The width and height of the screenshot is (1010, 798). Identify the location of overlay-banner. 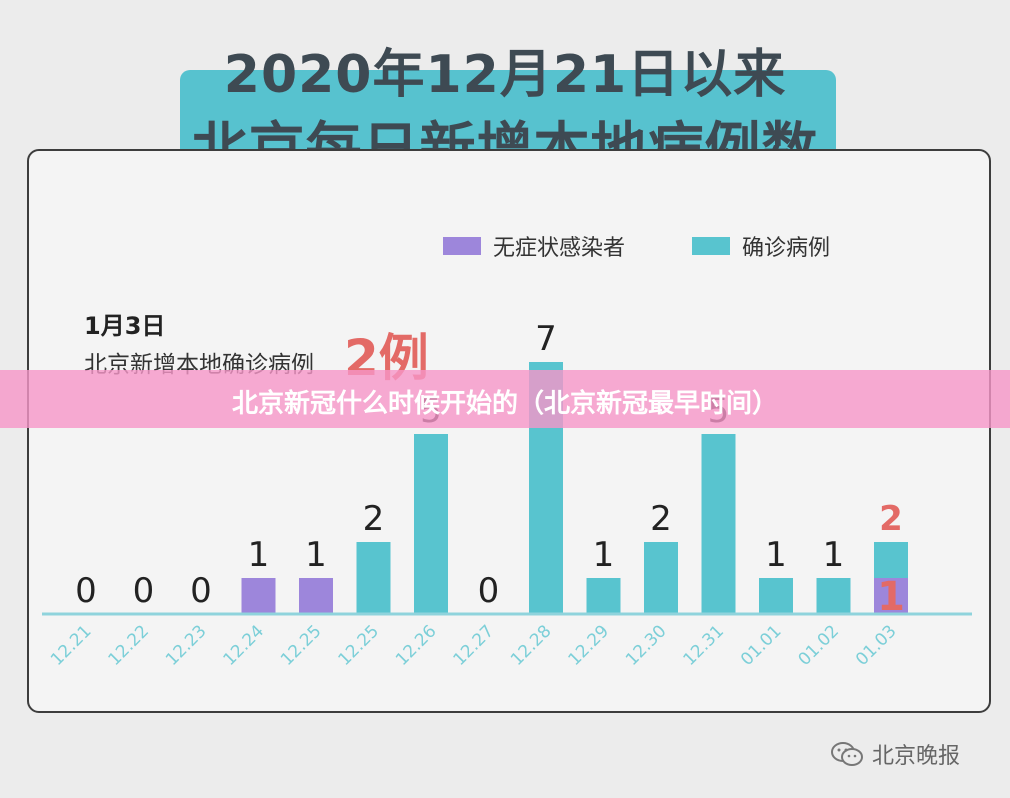
(505, 399).